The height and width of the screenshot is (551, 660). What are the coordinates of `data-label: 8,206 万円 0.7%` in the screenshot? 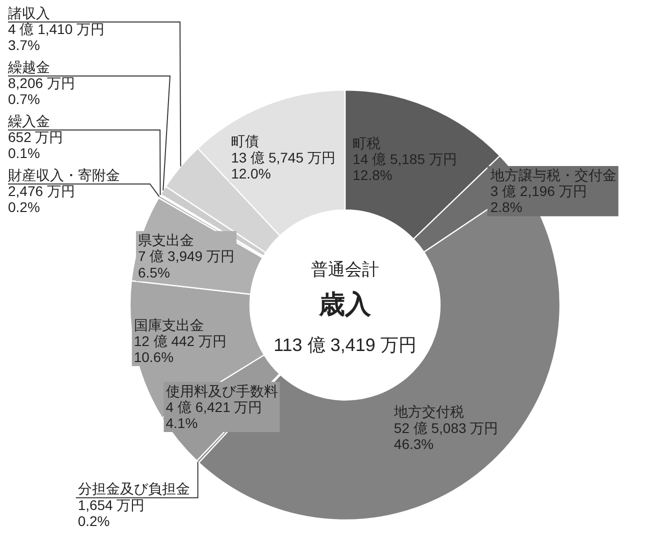 It's located at (41, 91).